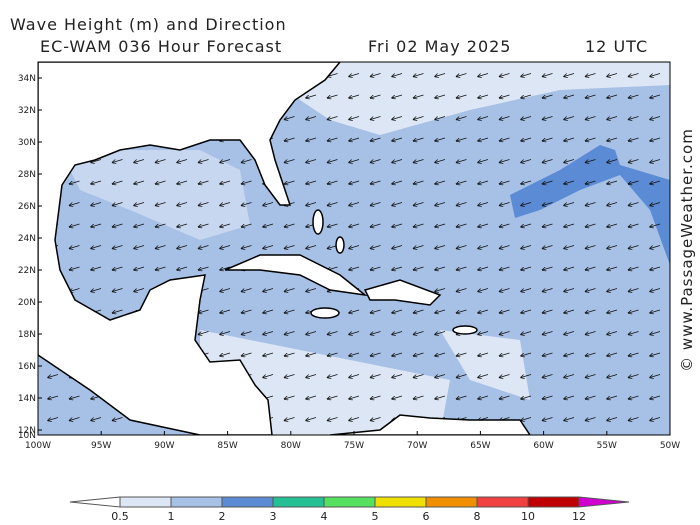  What do you see at coordinates (604, 502) in the screenshot?
I see `legend-over` at bounding box center [604, 502].